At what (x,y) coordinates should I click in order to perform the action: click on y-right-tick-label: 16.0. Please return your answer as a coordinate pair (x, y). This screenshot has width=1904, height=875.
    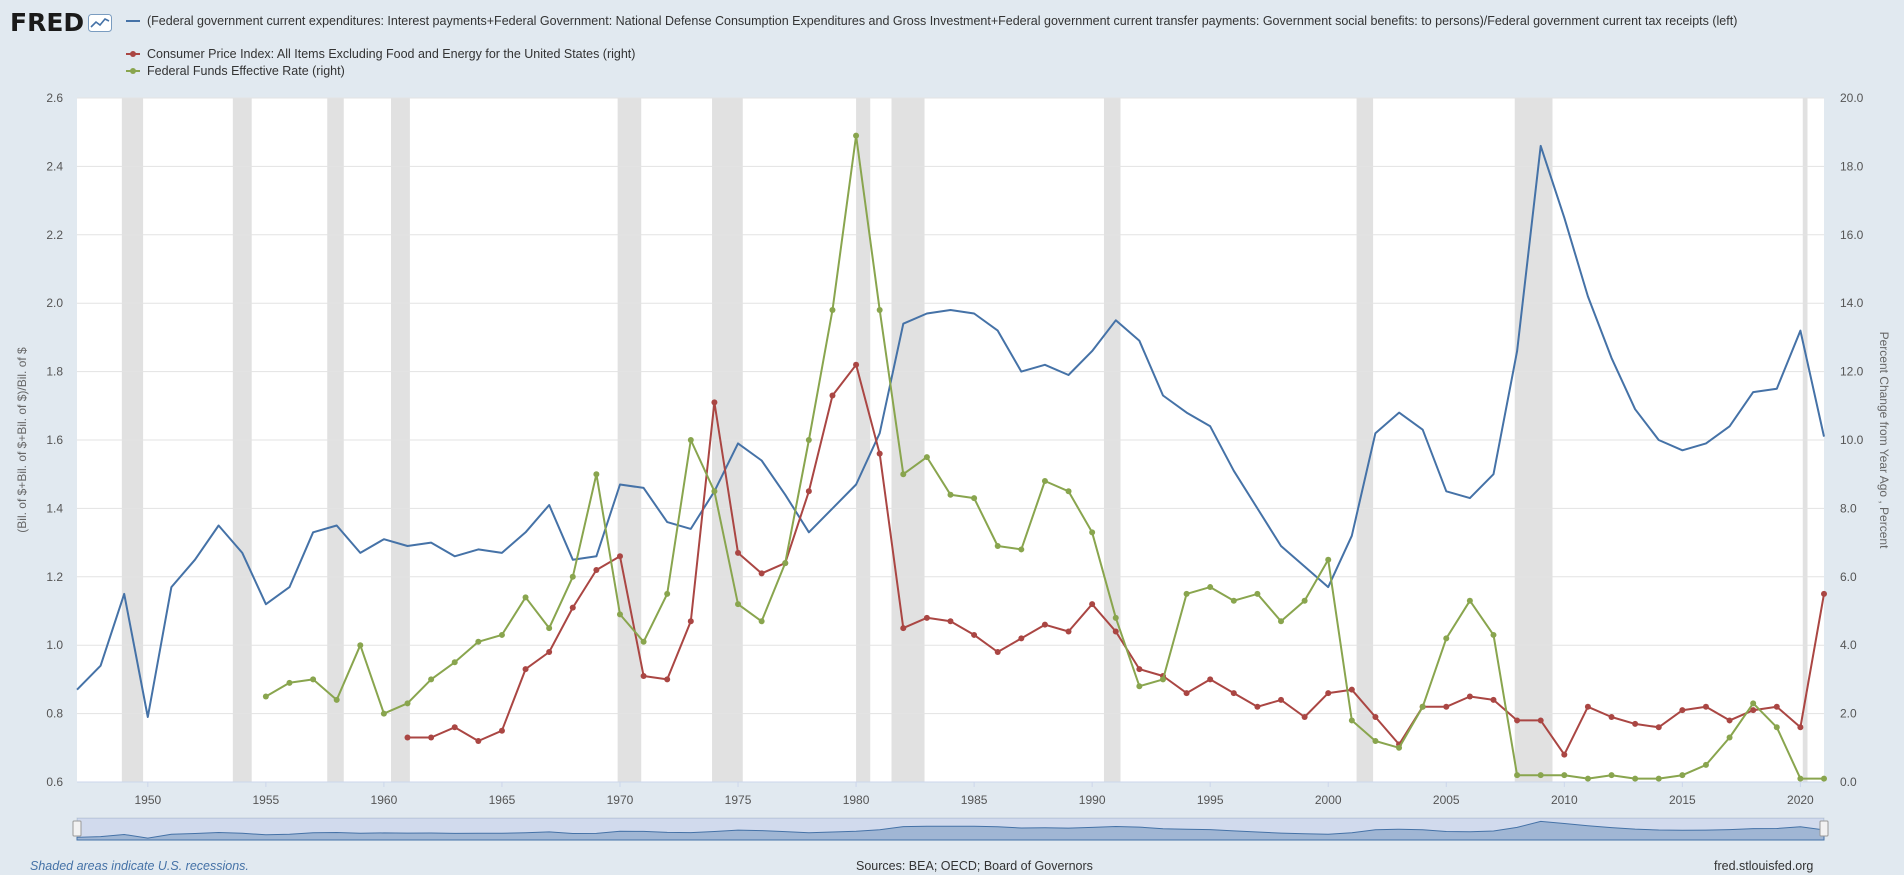
    Looking at the image, I should click on (1852, 235).